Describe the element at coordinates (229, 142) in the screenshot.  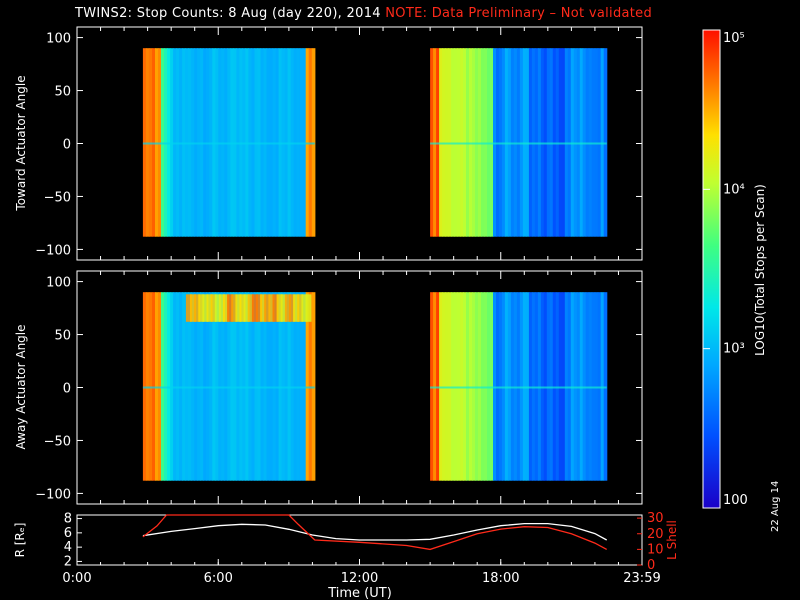
I see `heatmap-block` at that location.